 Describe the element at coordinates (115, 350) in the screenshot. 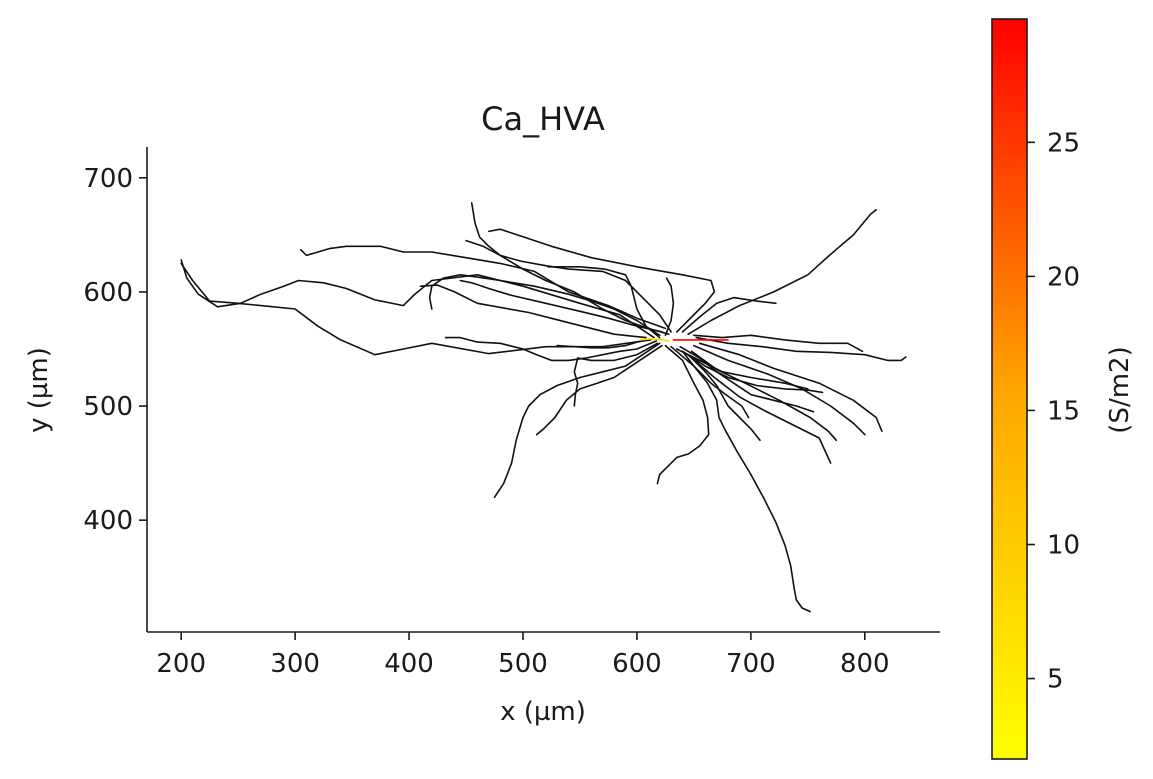

I see `y-ticks: 400 500 600 700` at that location.